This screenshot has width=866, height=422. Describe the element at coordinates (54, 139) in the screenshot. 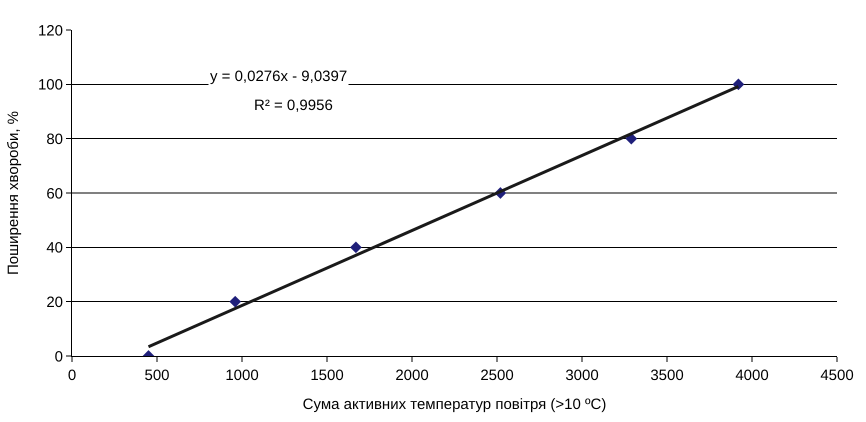

I see `y-tick-label: 80` at that location.